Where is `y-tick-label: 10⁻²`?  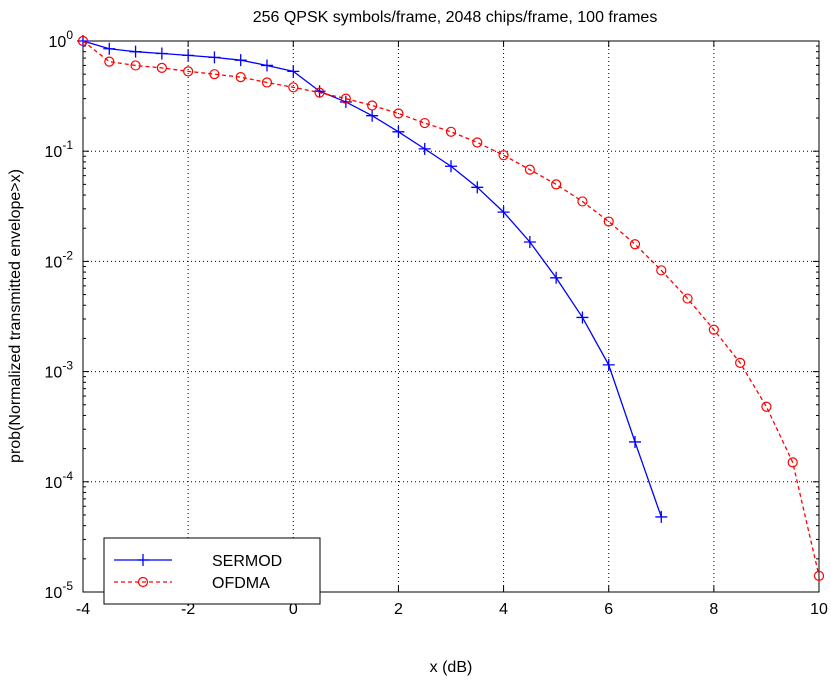
y-tick-label: 10⁻² is located at coordinates (59, 259).